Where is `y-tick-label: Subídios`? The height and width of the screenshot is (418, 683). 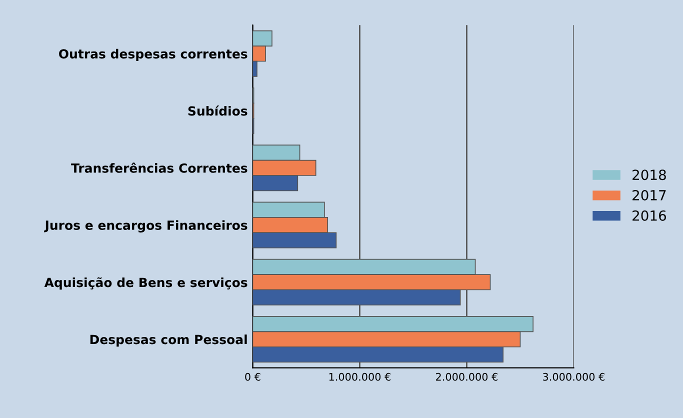 y-tick-label: Subídios is located at coordinates (218, 111).